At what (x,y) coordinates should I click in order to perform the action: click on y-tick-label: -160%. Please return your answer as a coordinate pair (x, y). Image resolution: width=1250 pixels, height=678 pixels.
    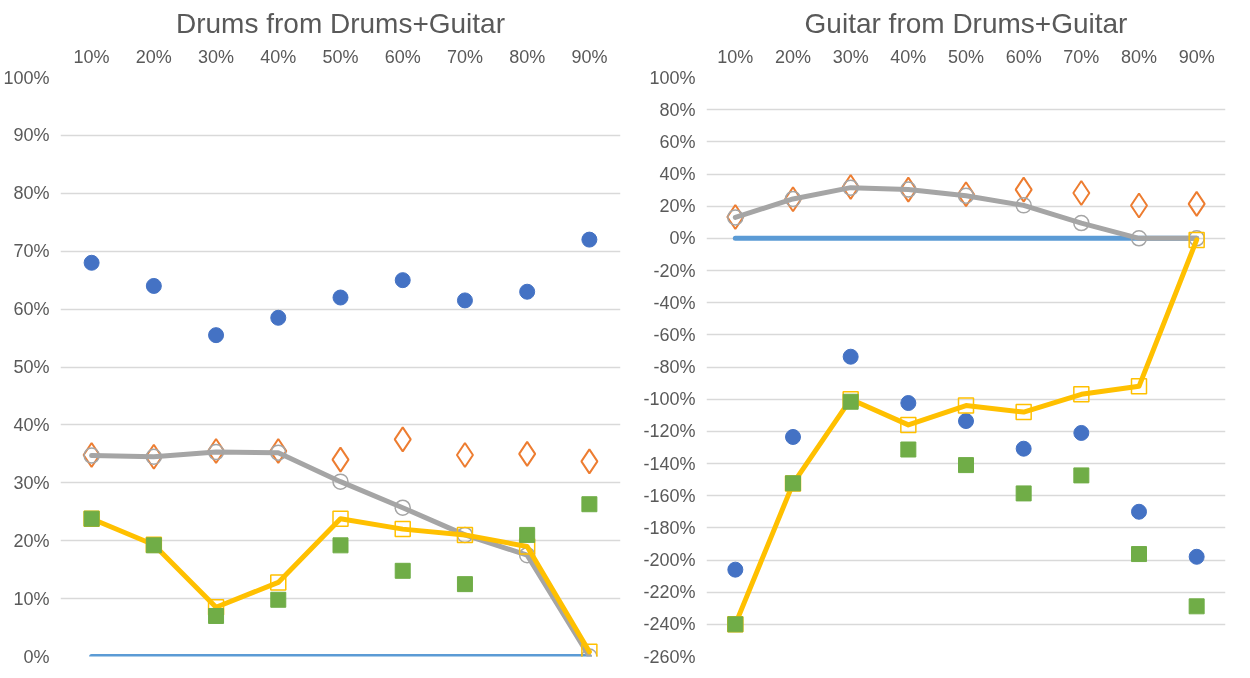
    Looking at the image, I should click on (669, 495).